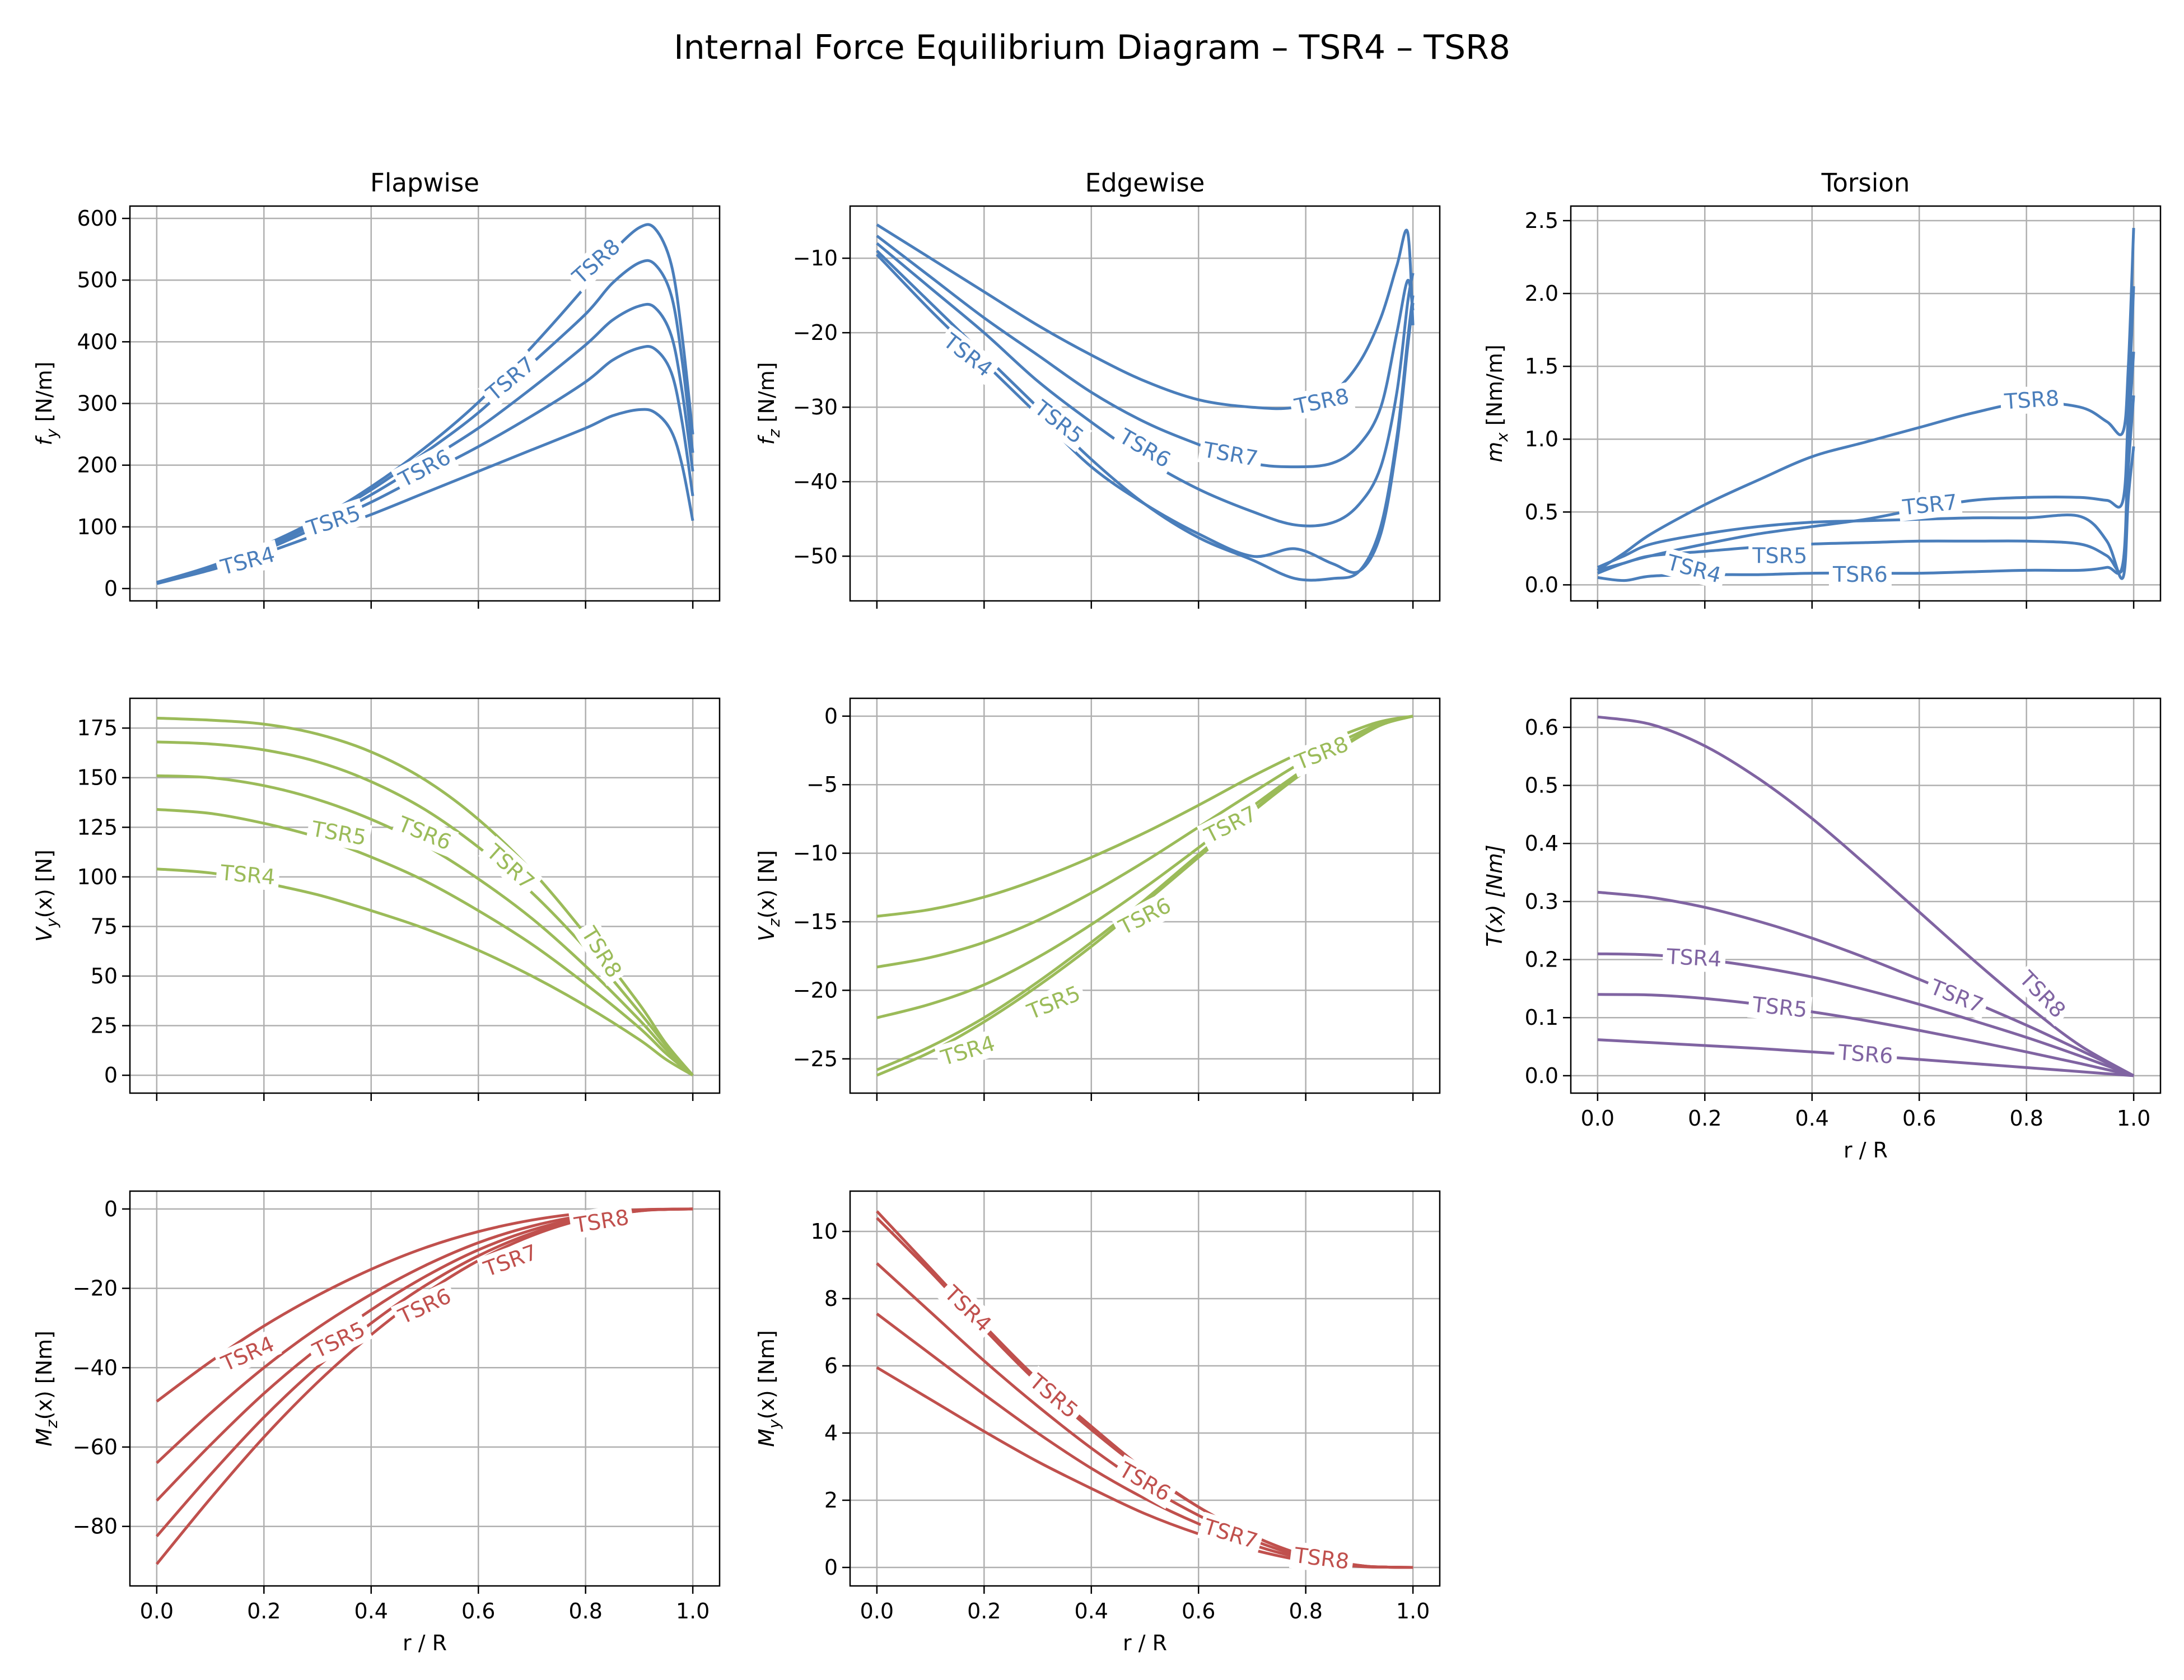 The width and height of the screenshot is (2184, 1680). I want to click on grid-tx, so click(1866, 896).